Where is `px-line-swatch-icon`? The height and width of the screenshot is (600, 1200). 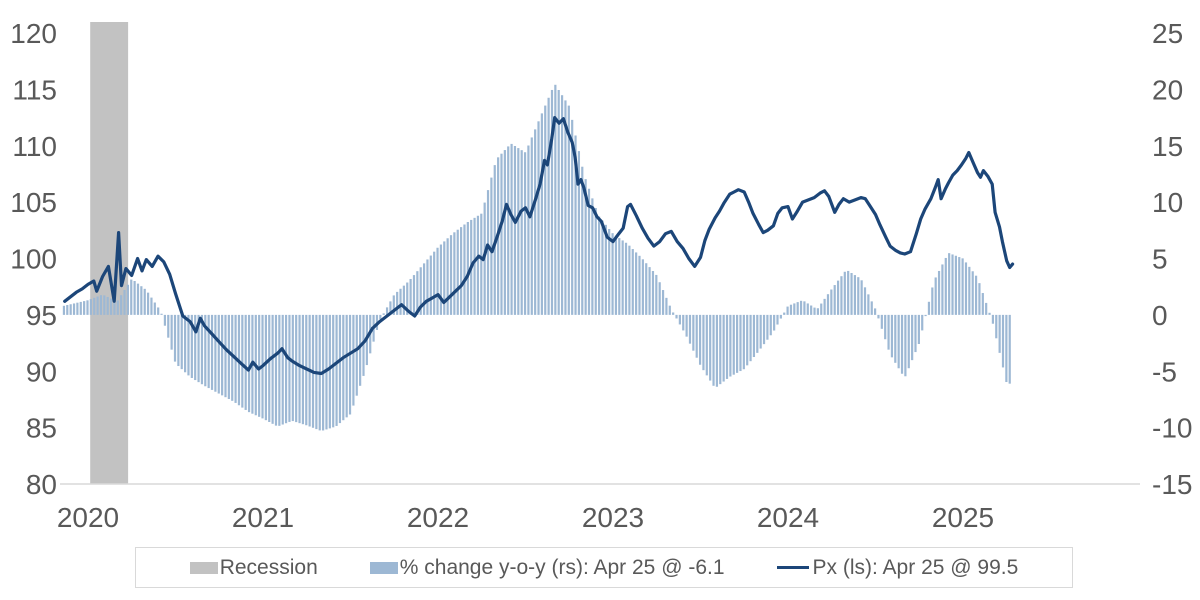 px-line-swatch-icon is located at coordinates (792, 567).